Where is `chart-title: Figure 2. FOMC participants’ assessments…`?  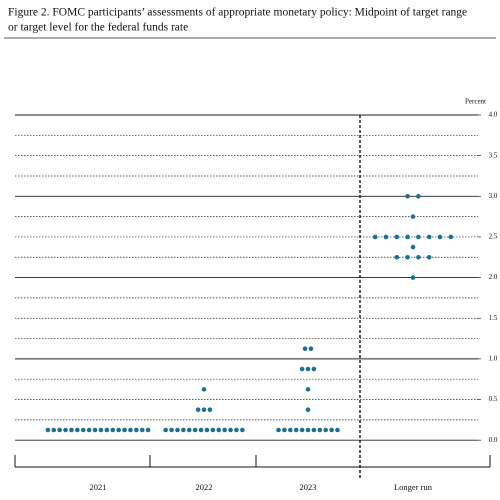
chart-title: Figure 2. FOMC participants’ assessments… is located at coordinates (237, 13).